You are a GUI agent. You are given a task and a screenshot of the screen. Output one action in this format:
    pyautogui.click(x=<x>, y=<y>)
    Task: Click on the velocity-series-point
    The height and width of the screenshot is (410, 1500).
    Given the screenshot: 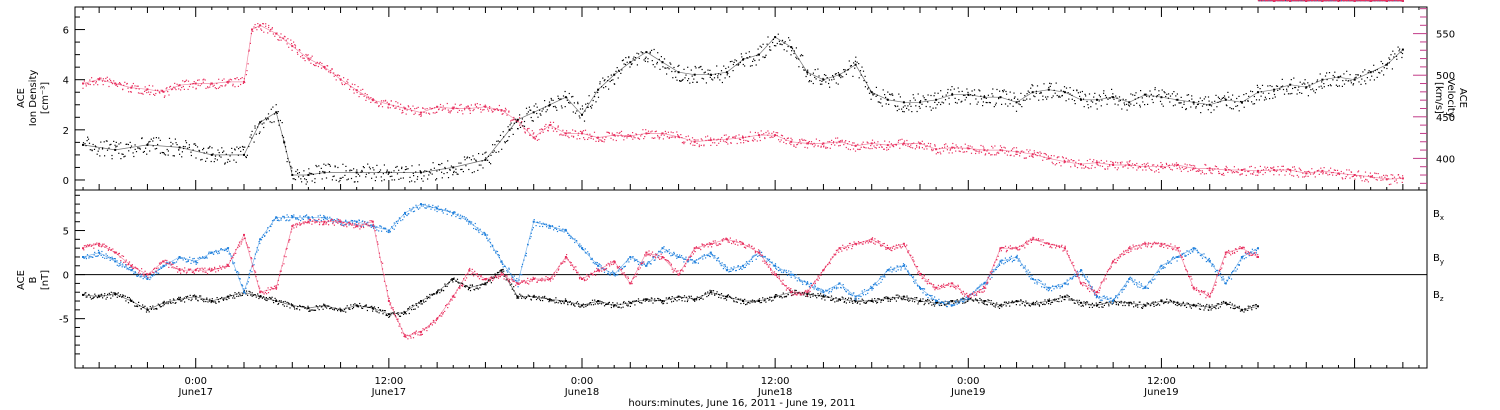 What is the action you would take?
    pyautogui.click(x=887, y=145)
    